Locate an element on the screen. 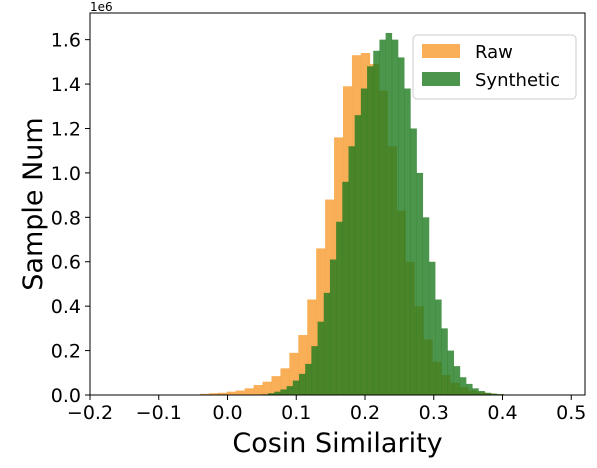 This screenshot has width=597, height=468. legend-swatch-raw is located at coordinates (441, 51).